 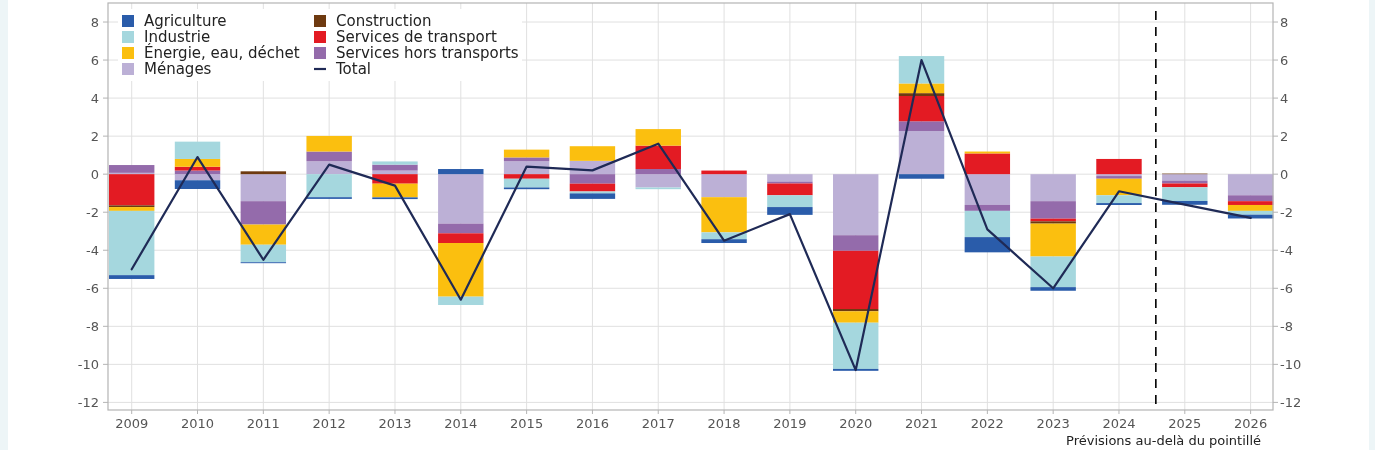 What do you see at coordinates (92, 212) in the screenshot?
I see `y-tick-label: -2` at bounding box center [92, 212].